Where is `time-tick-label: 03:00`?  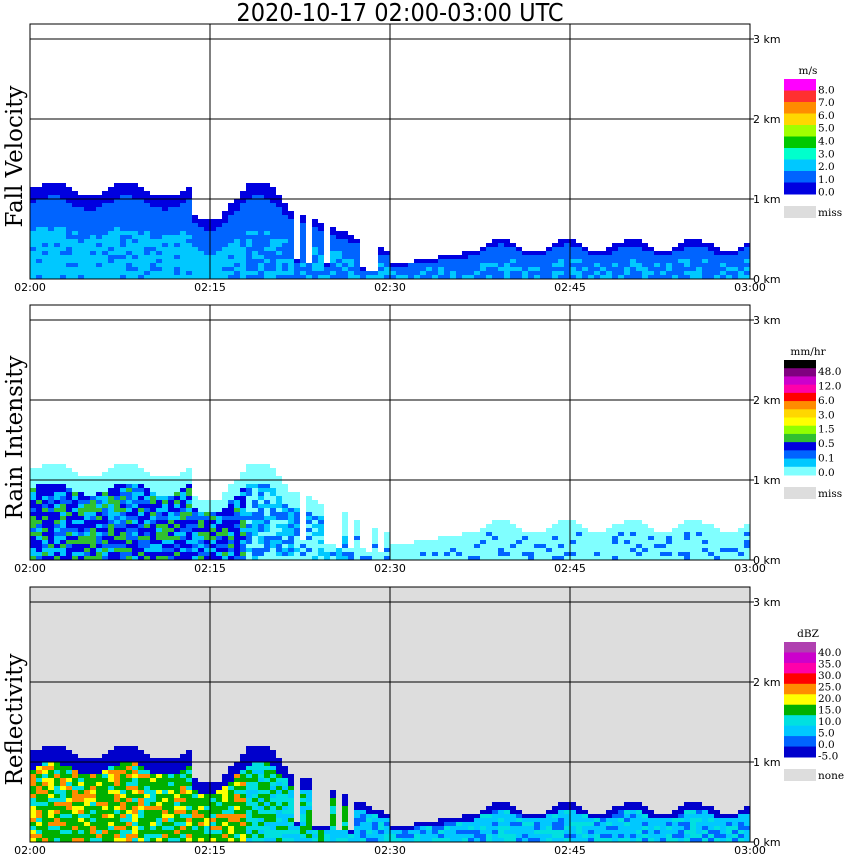 time-tick-label: 03:00 is located at coordinates (750, 568).